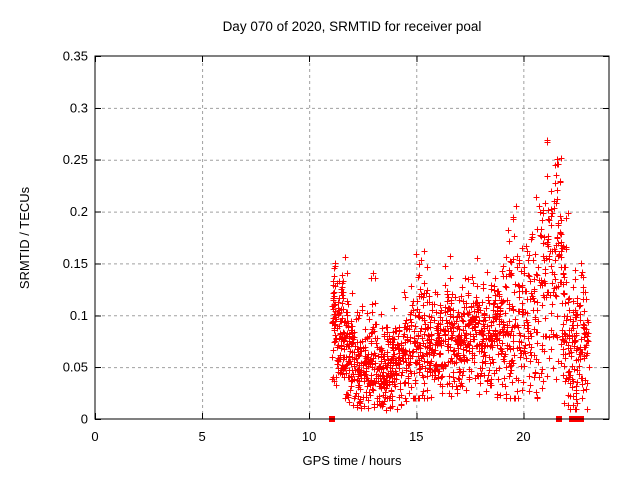 This screenshot has width=640, height=480. What do you see at coordinates (75, 367) in the screenshot?
I see `y-tick-label: 0.05` at bounding box center [75, 367].